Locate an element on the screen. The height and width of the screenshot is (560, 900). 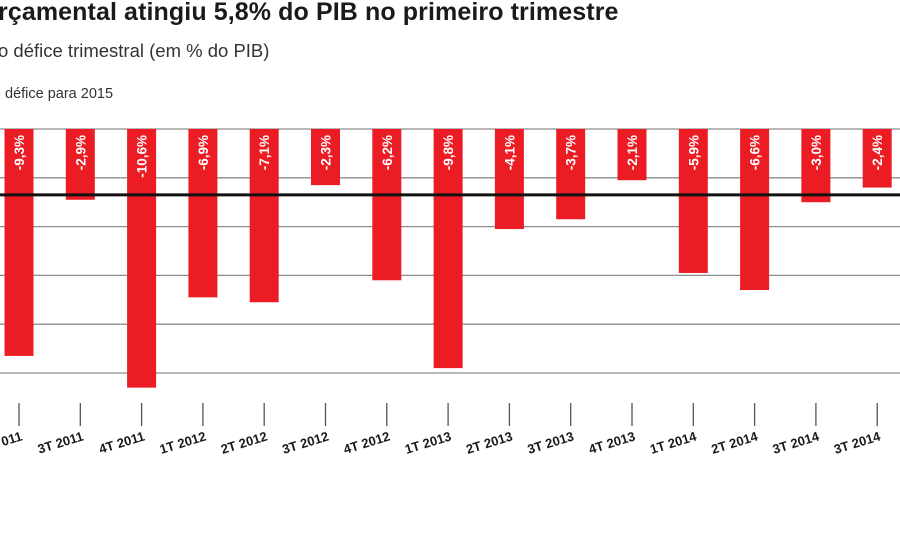
bar-value-label: -3,0% is located at coordinates (816, 152).